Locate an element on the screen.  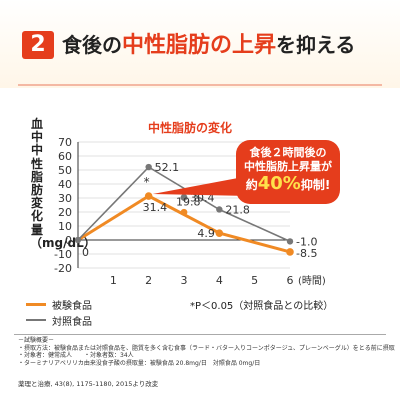
legend-swatch-control is located at coordinates (36, 320).